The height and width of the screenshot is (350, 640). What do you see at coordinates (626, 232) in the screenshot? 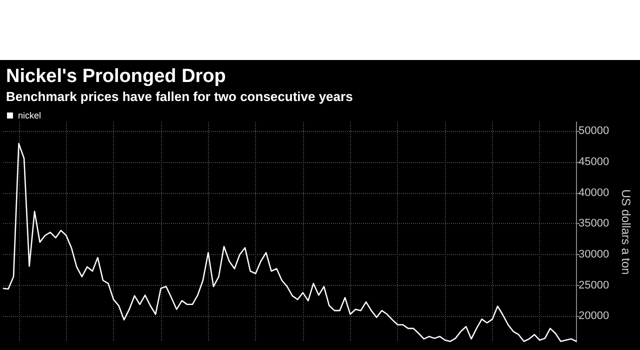
I see `y-axis-title: US dollars a ton` at bounding box center [626, 232].